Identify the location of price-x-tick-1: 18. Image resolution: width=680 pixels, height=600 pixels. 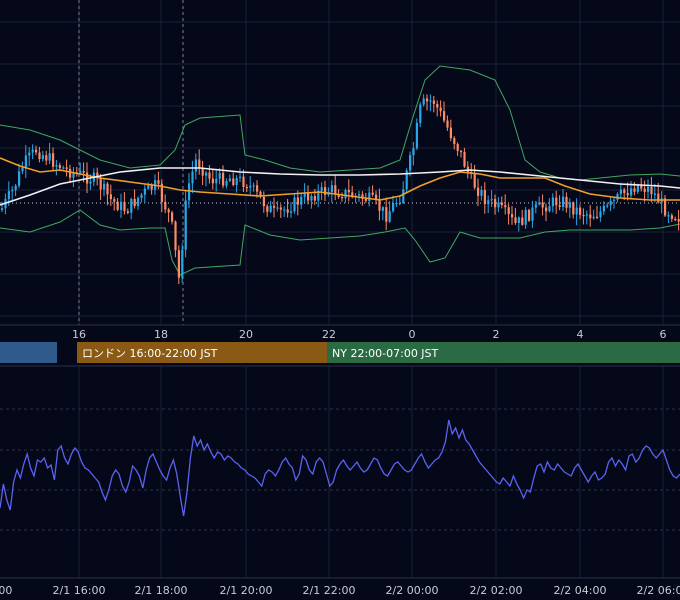
(161, 334).